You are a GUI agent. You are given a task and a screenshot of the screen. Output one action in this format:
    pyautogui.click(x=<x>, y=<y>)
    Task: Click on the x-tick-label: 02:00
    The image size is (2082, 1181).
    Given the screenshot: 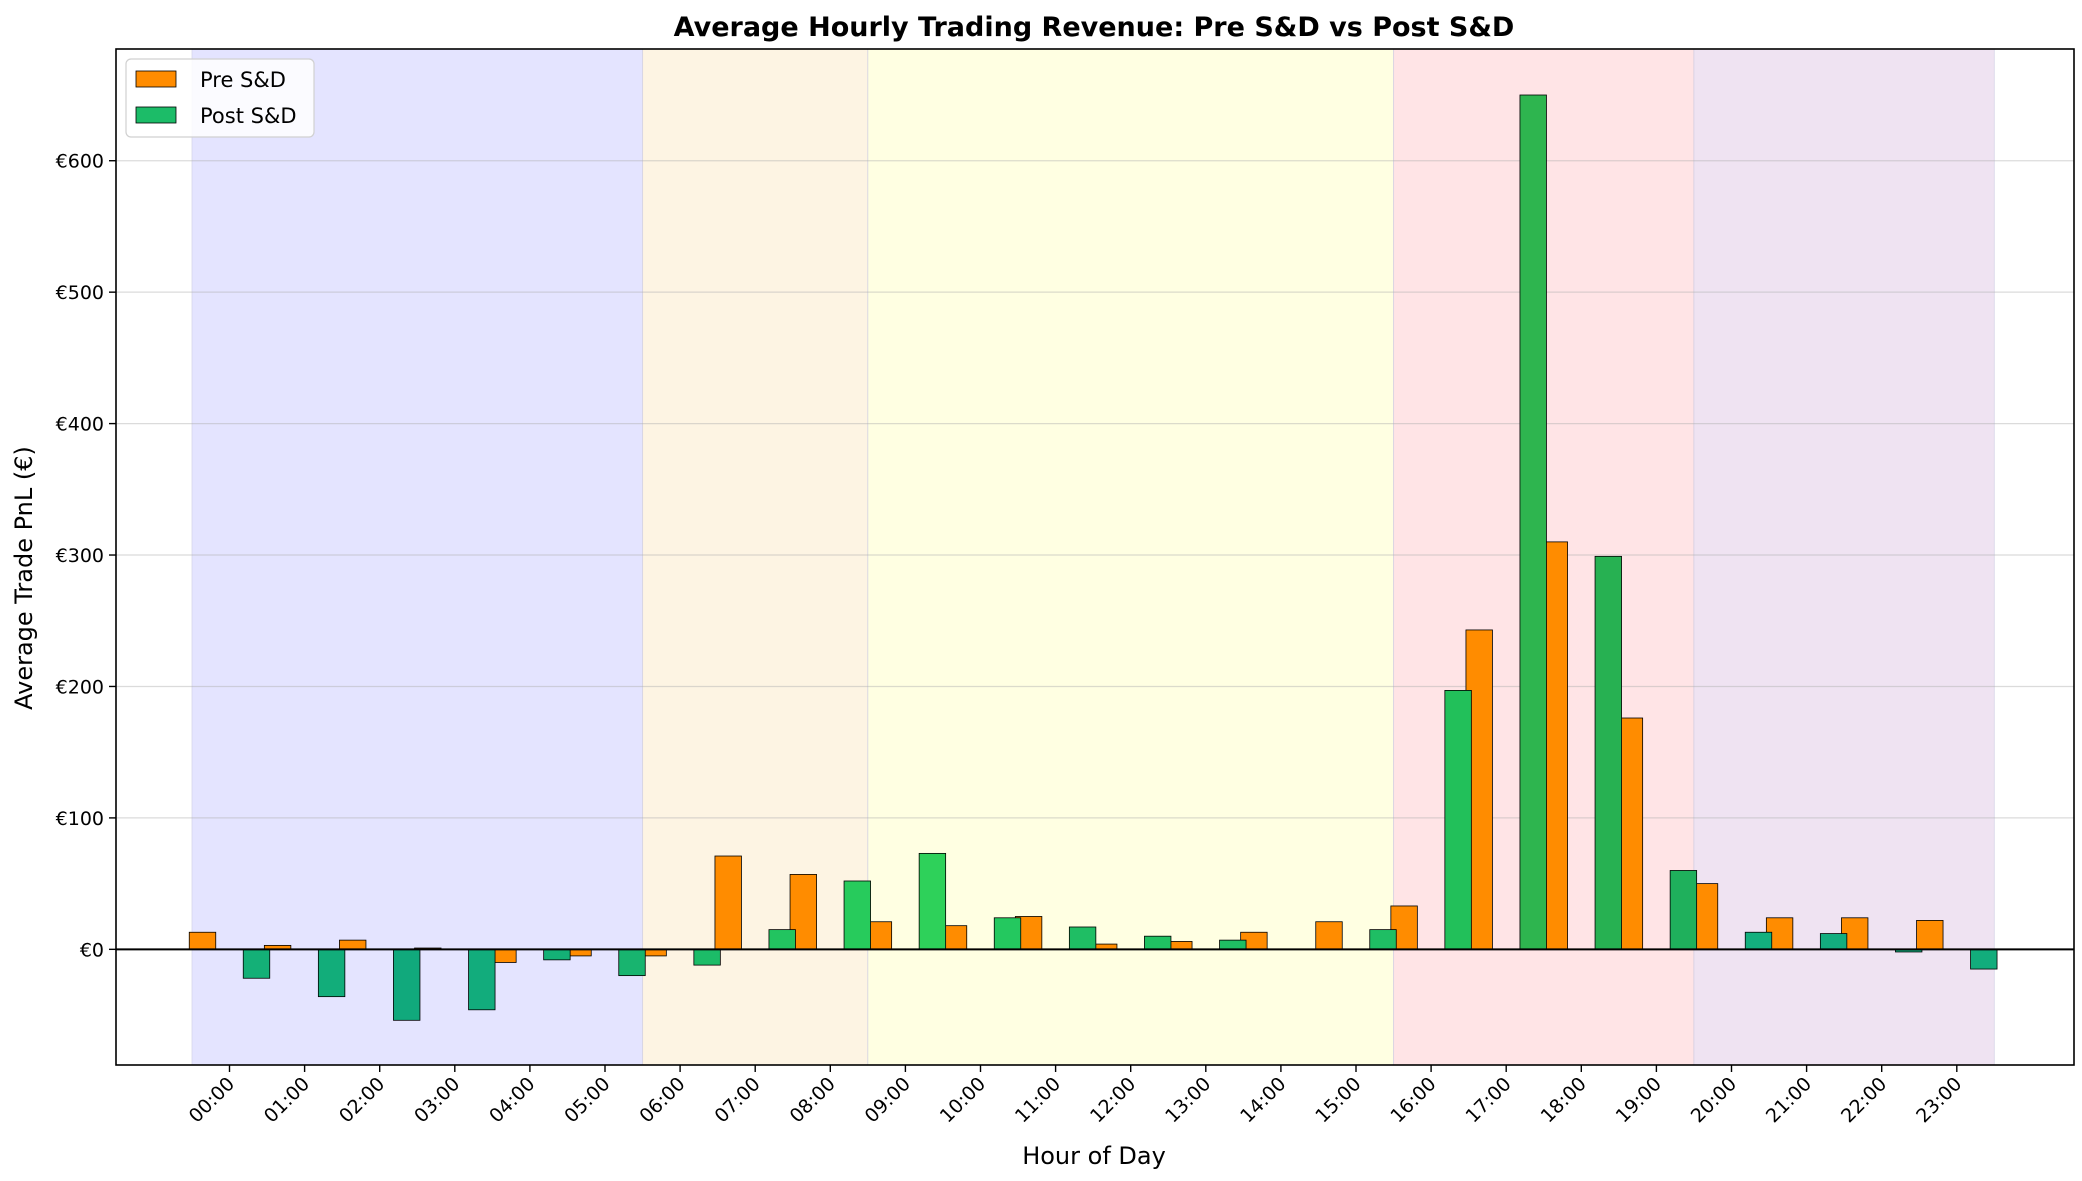 What is the action you would take?
    pyautogui.click(x=362, y=1100)
    